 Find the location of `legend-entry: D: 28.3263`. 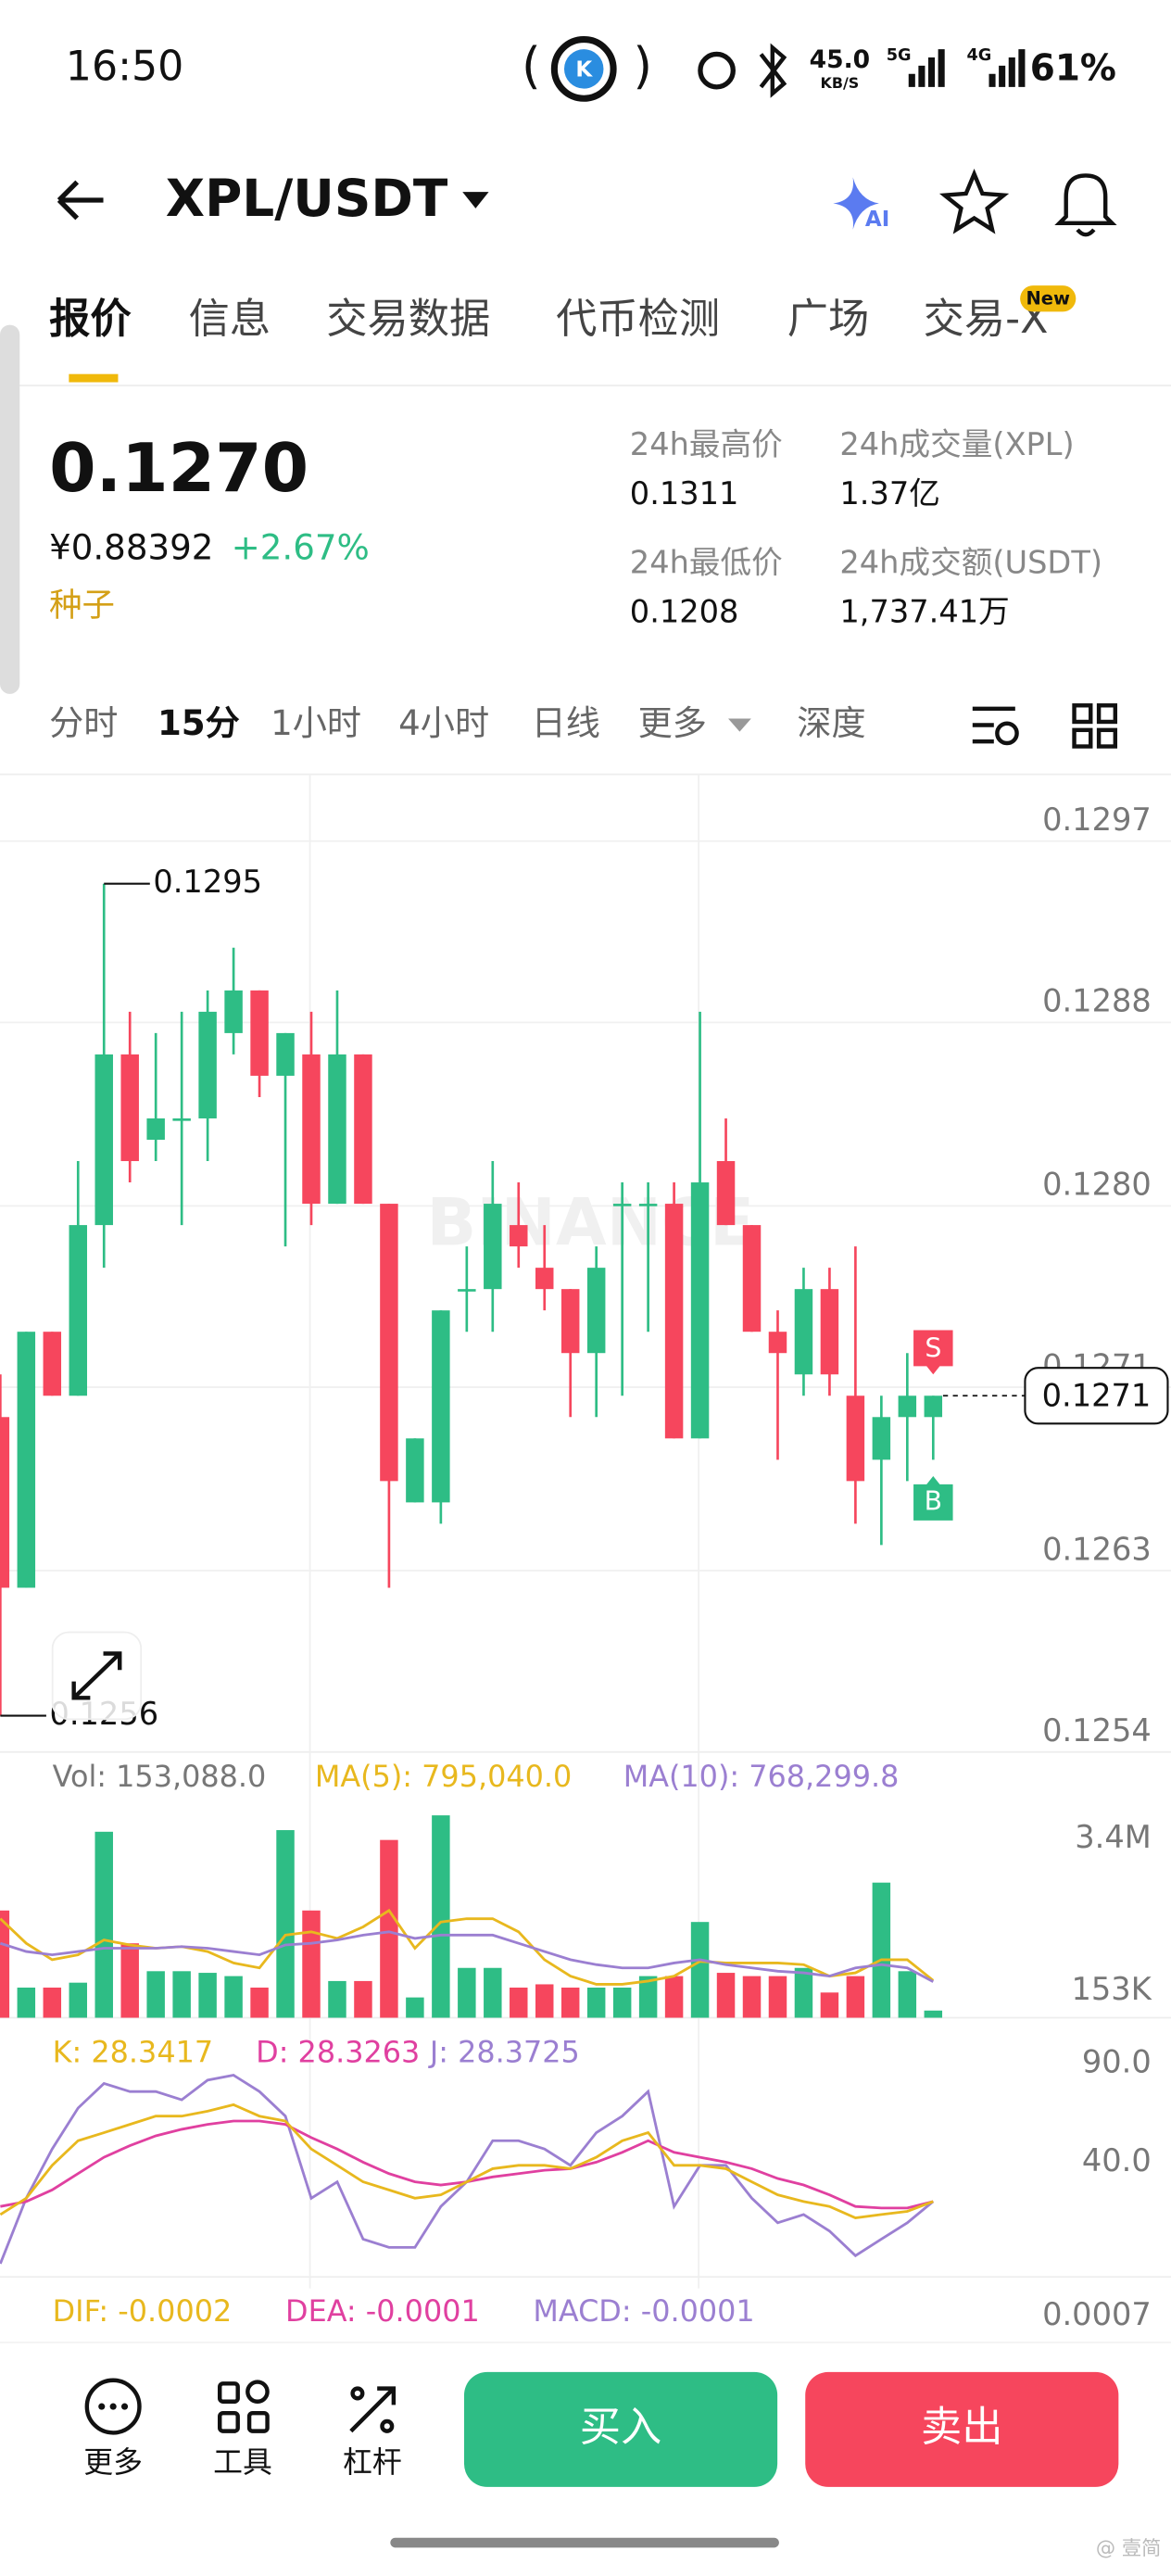

legend-entry: D: 28.3263 is located at coordinates (338, 2051).